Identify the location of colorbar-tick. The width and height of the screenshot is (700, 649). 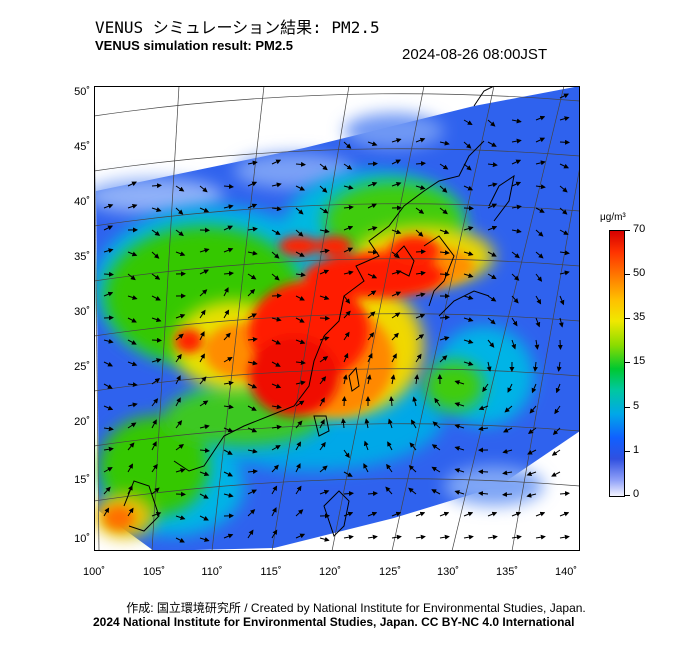
(627, 407).